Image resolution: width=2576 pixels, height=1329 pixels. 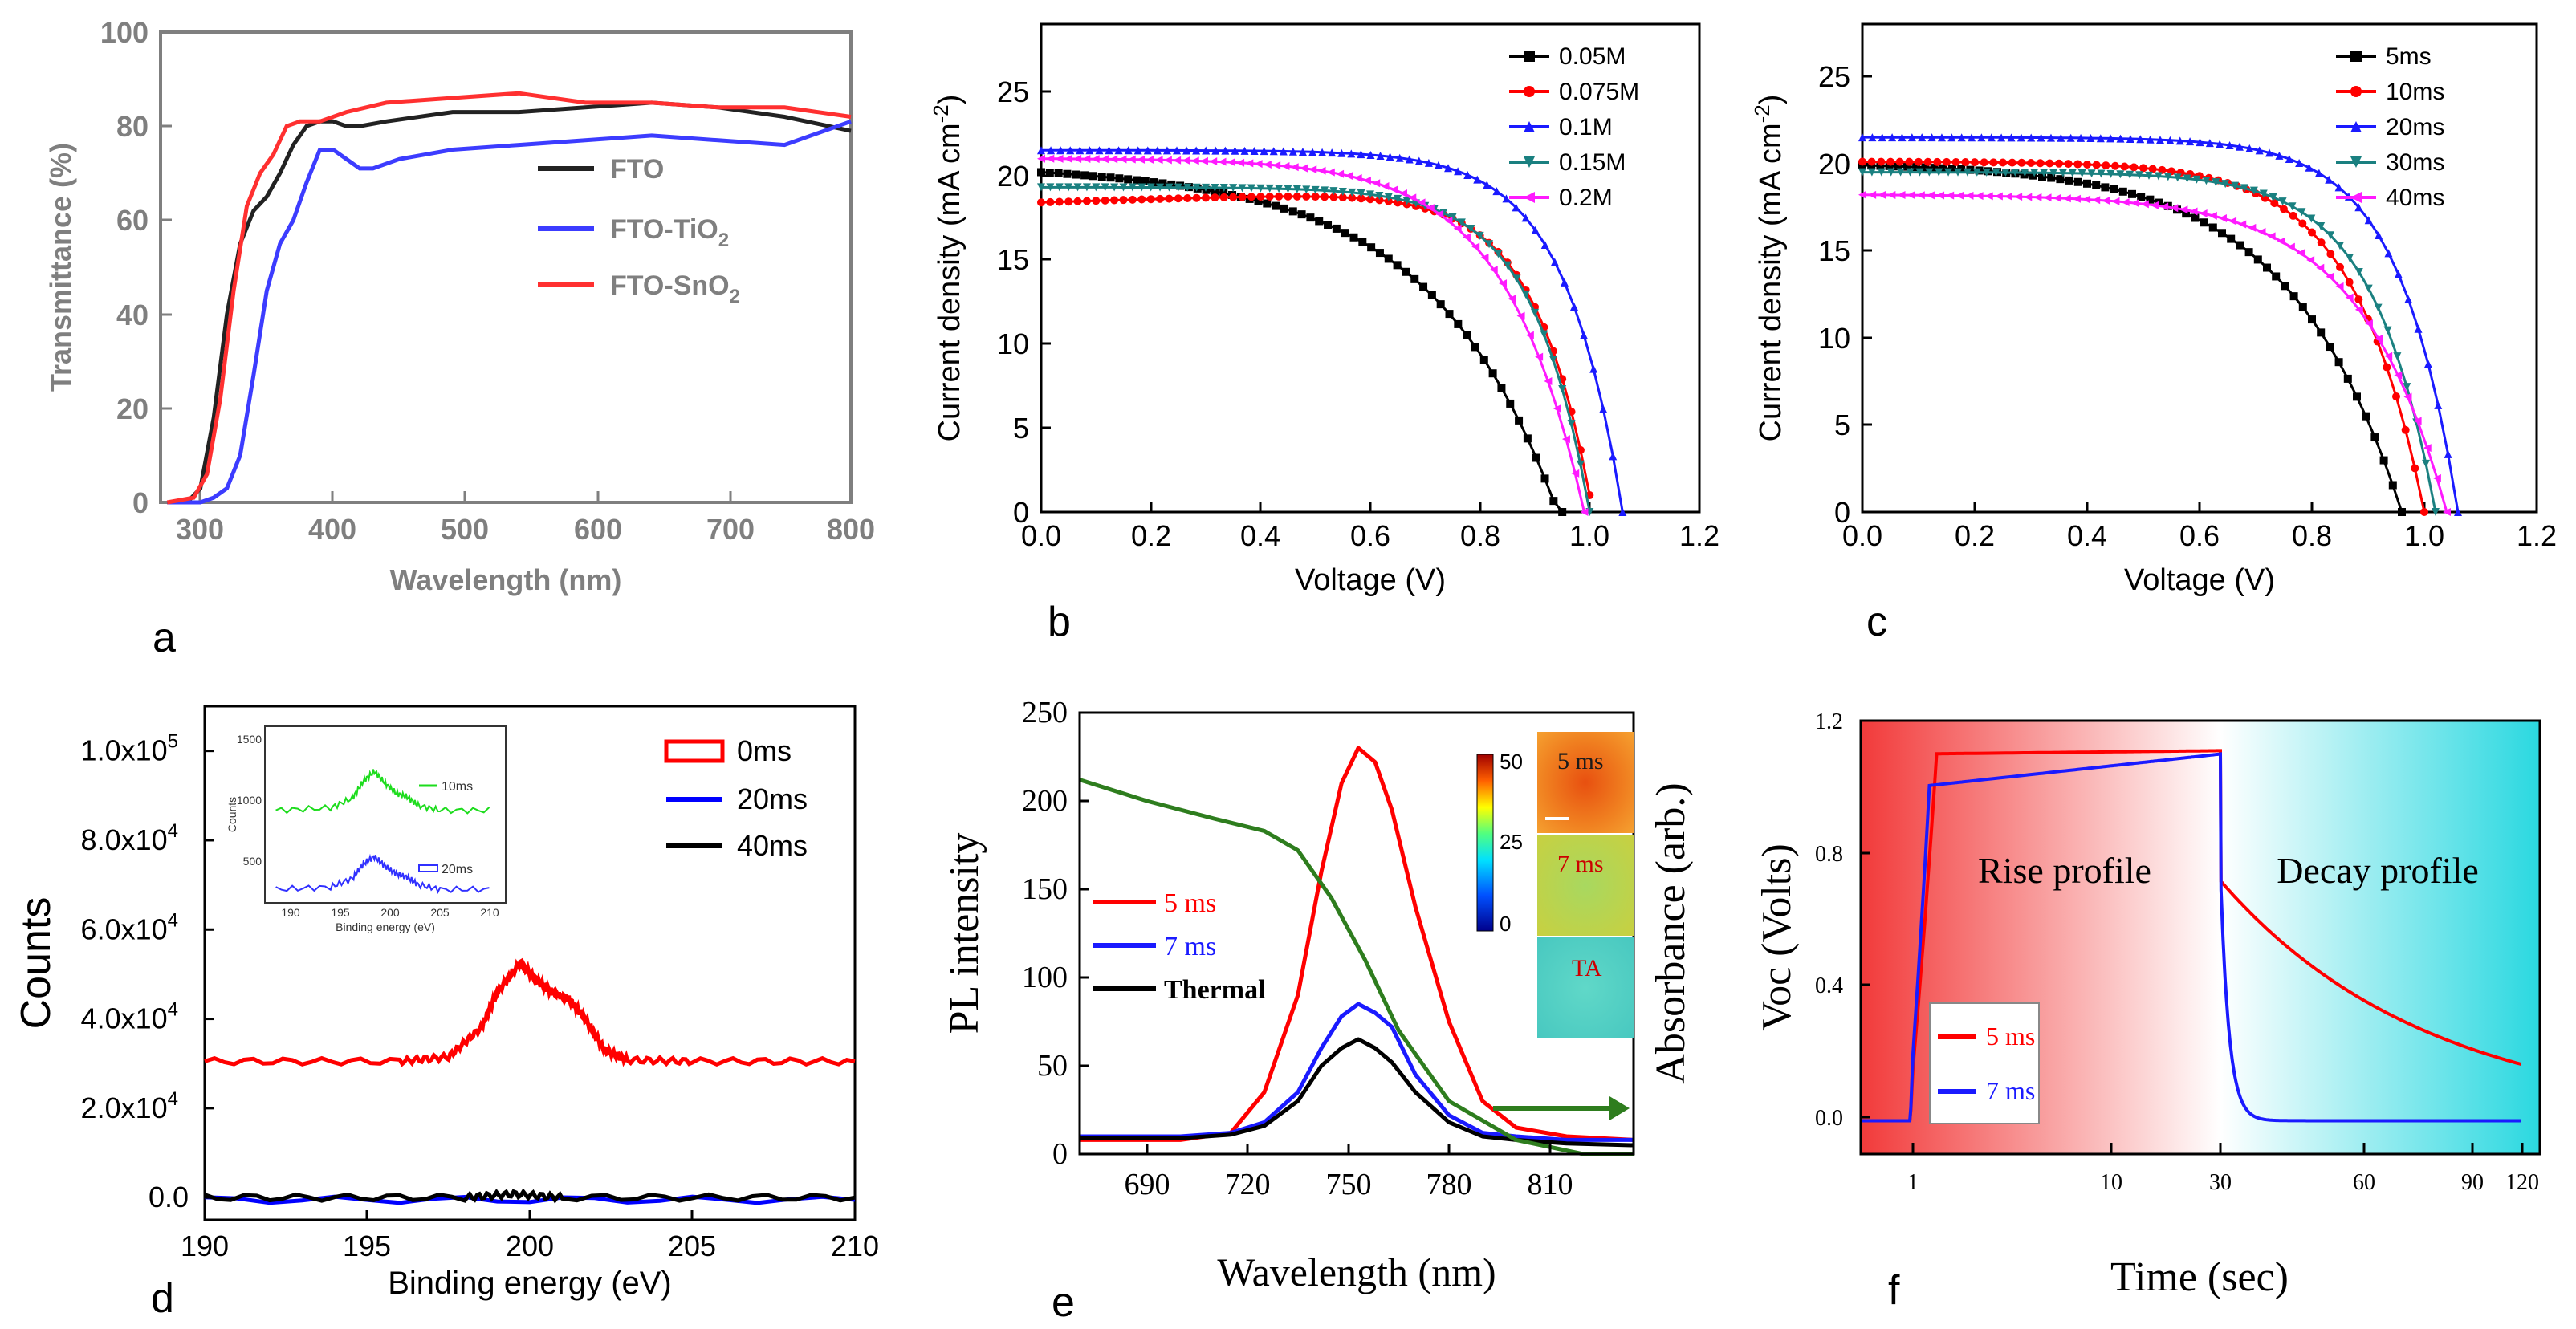 What do you see at coordinates (1699, 535) in the screenshot?
I see `x-tick-label: 1.2` at bounding box center [1699, 535].